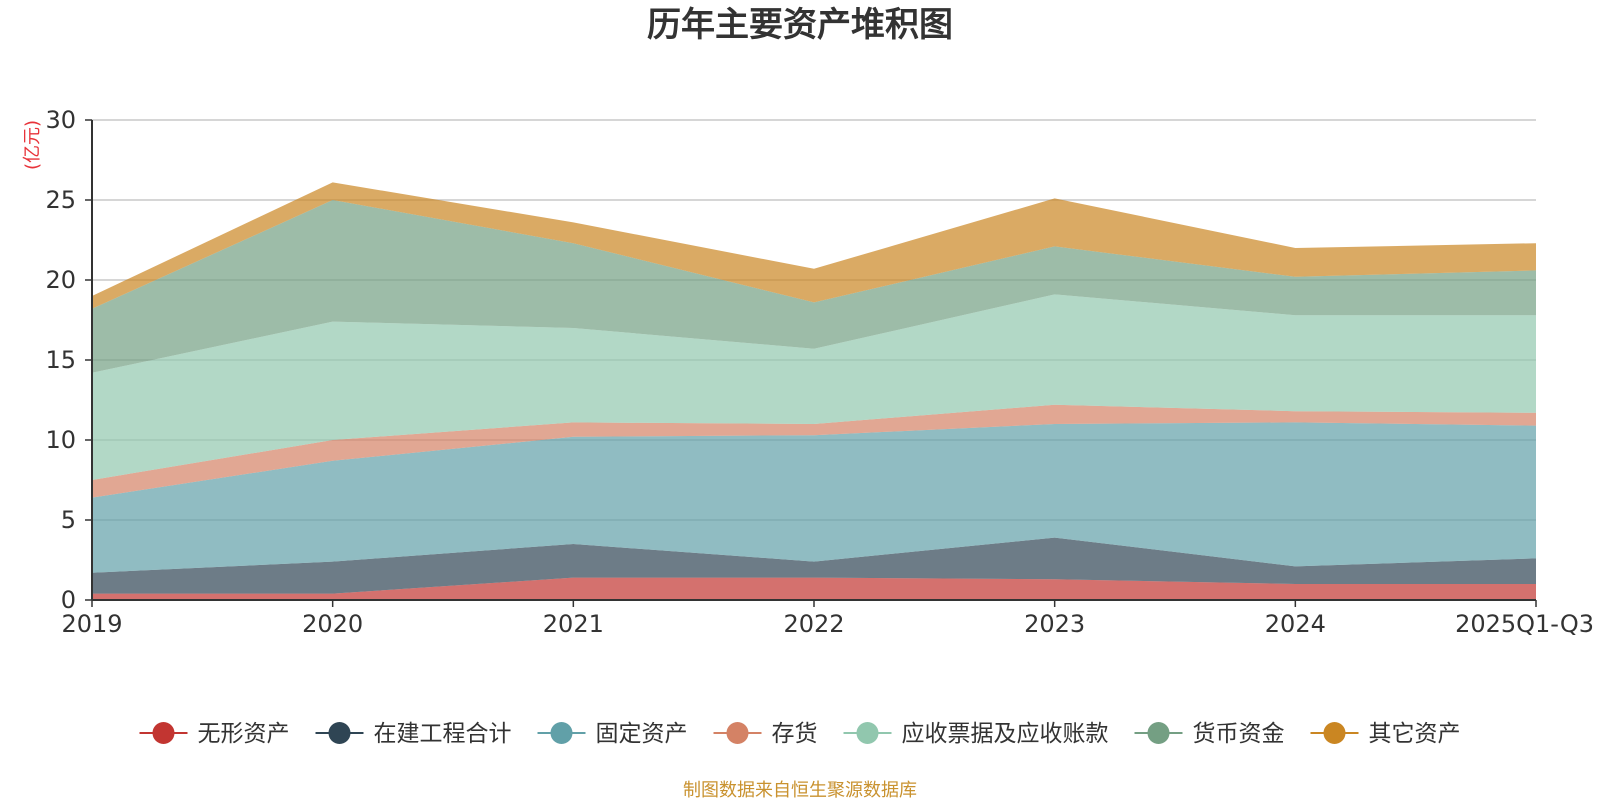 Image resolution: width=1600 pixels, height=800 pixels. I want to click on legend-item-6: 其它资产, so click(1385, 734).